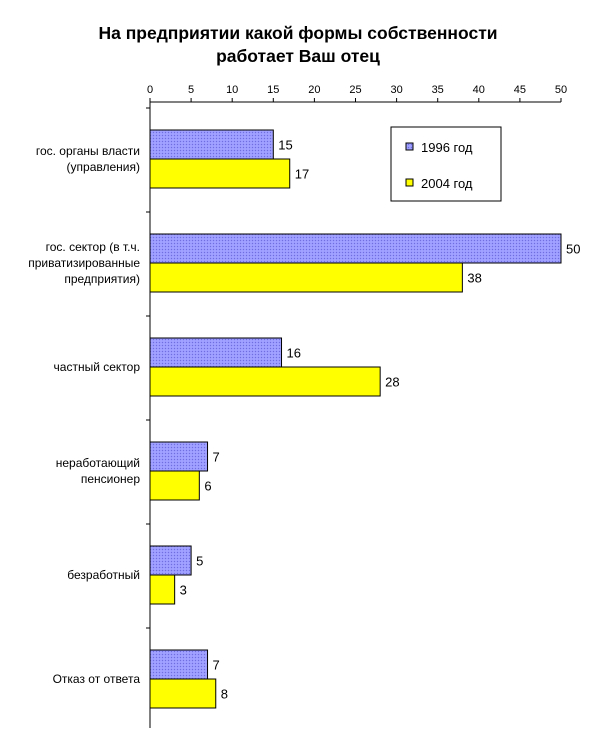  I want to click on data-label: 5, so click(199, 561).